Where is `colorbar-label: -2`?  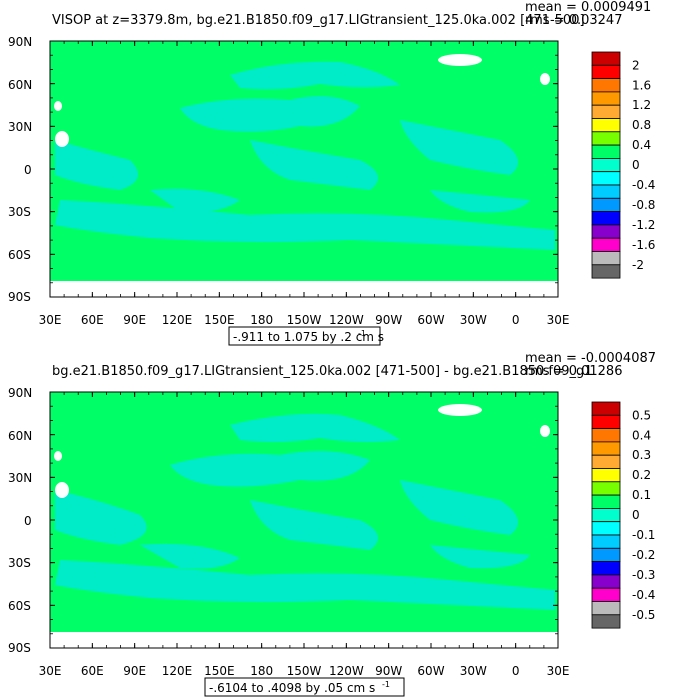 colorbar-label: -2 is located at coordinates (638, 265).